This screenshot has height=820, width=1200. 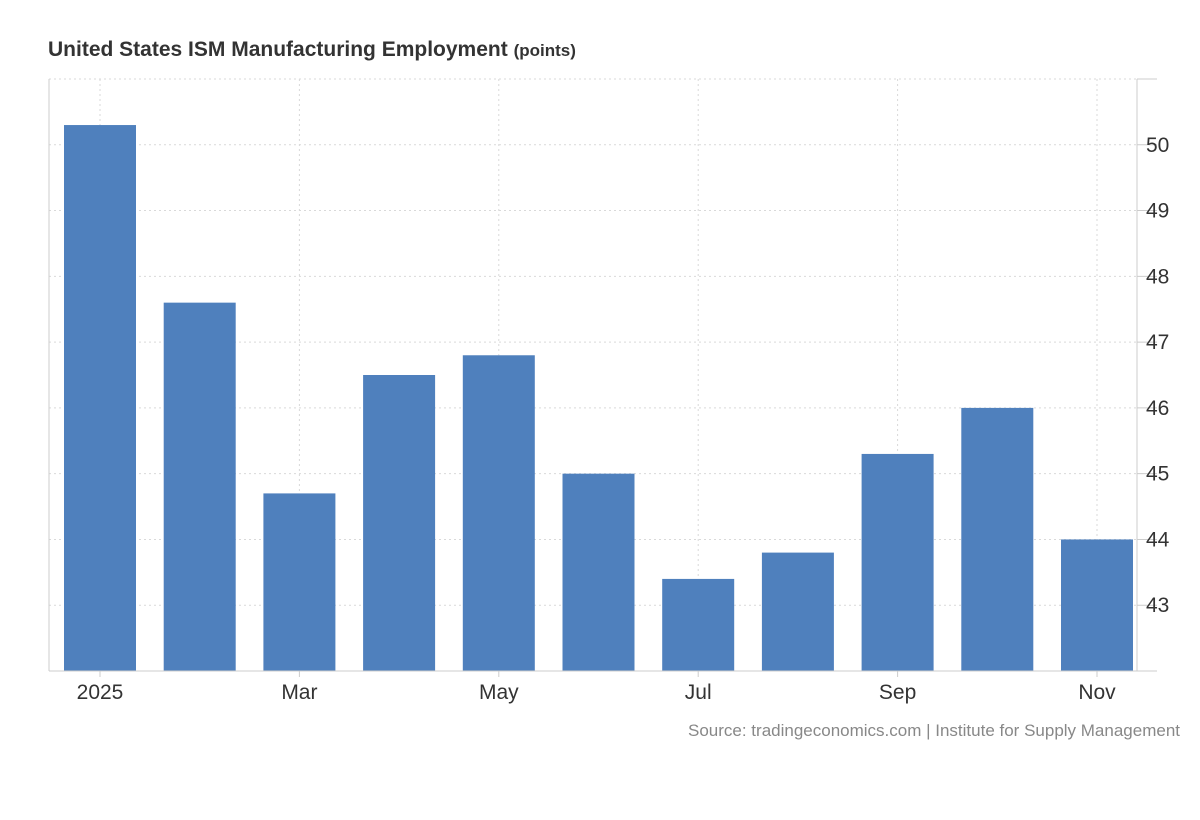 I want to click on x-tick-label: Mar, so click(x=299, y=692).